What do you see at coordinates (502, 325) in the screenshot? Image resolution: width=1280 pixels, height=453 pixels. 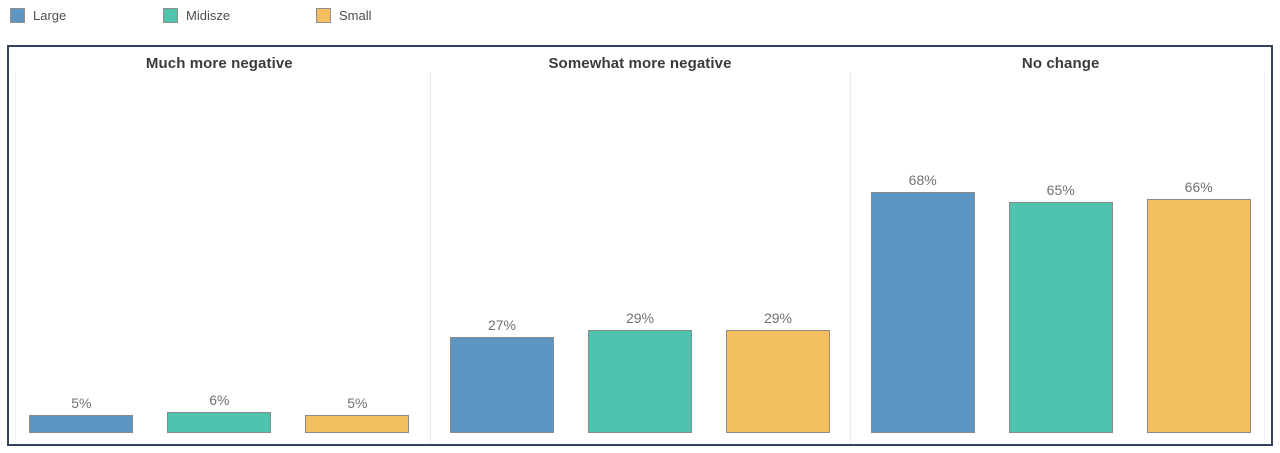 I see `bar-value-label: 27%` at bounding box center [502, 325].